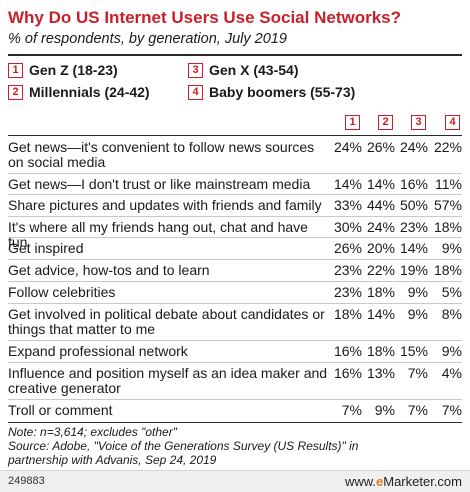  Describe the element at coordinates (92, 432) in the screenshot. I see `note-line-1: Note: n=3,614; excludes "other"` at that location.